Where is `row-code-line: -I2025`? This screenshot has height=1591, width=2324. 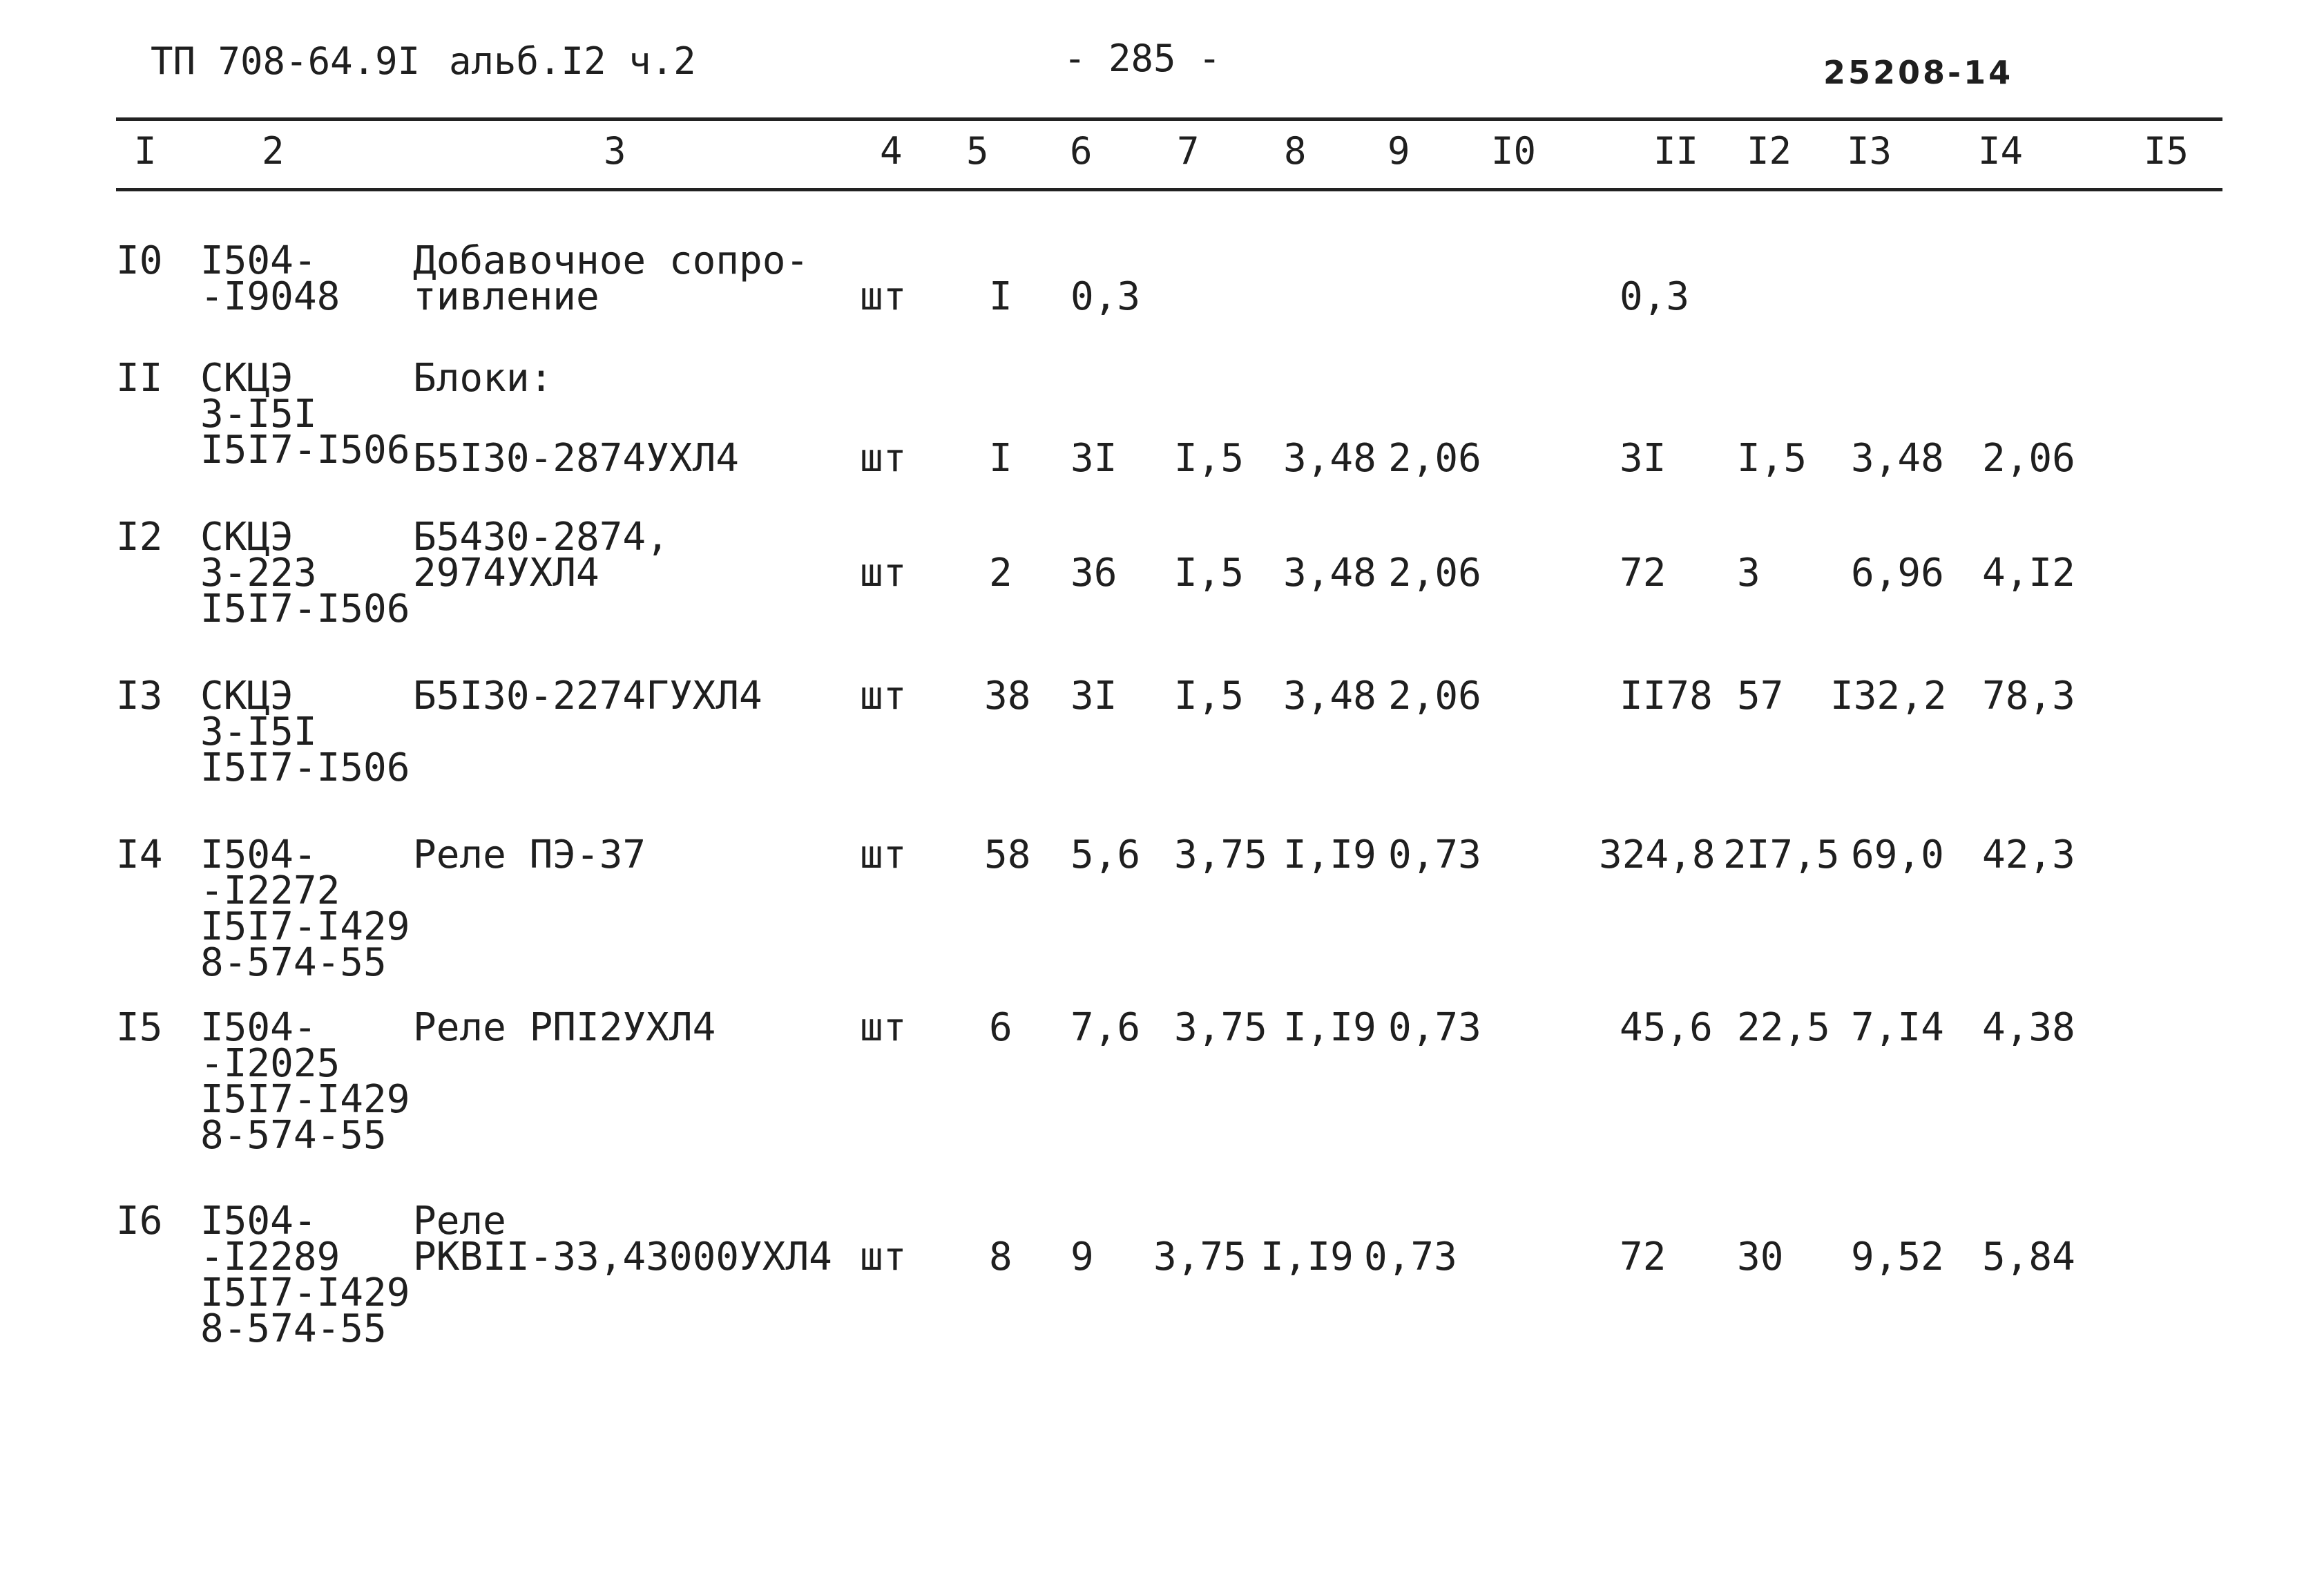 row-code-line: -I2025 is located at coordinates (270, 1064).